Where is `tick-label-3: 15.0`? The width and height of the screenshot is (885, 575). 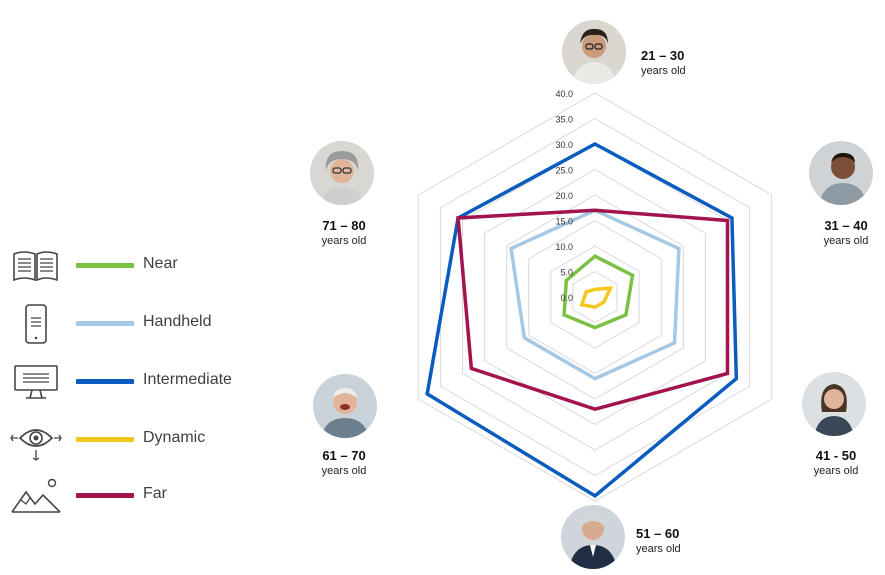 tick-label-3: 15.0 is located at coordinates (564, 222).